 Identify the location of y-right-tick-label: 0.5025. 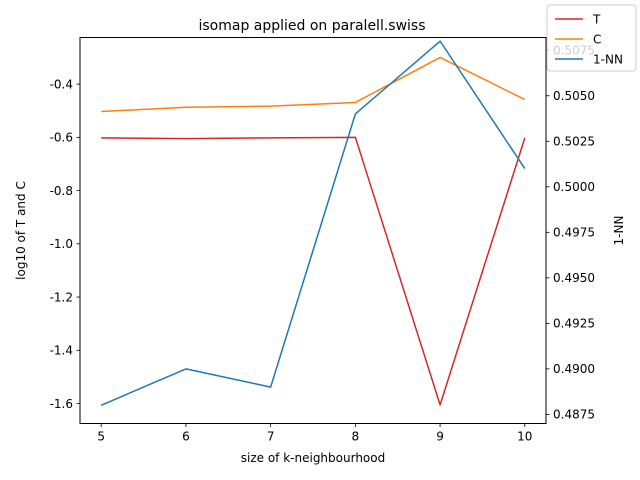
(574, 142).